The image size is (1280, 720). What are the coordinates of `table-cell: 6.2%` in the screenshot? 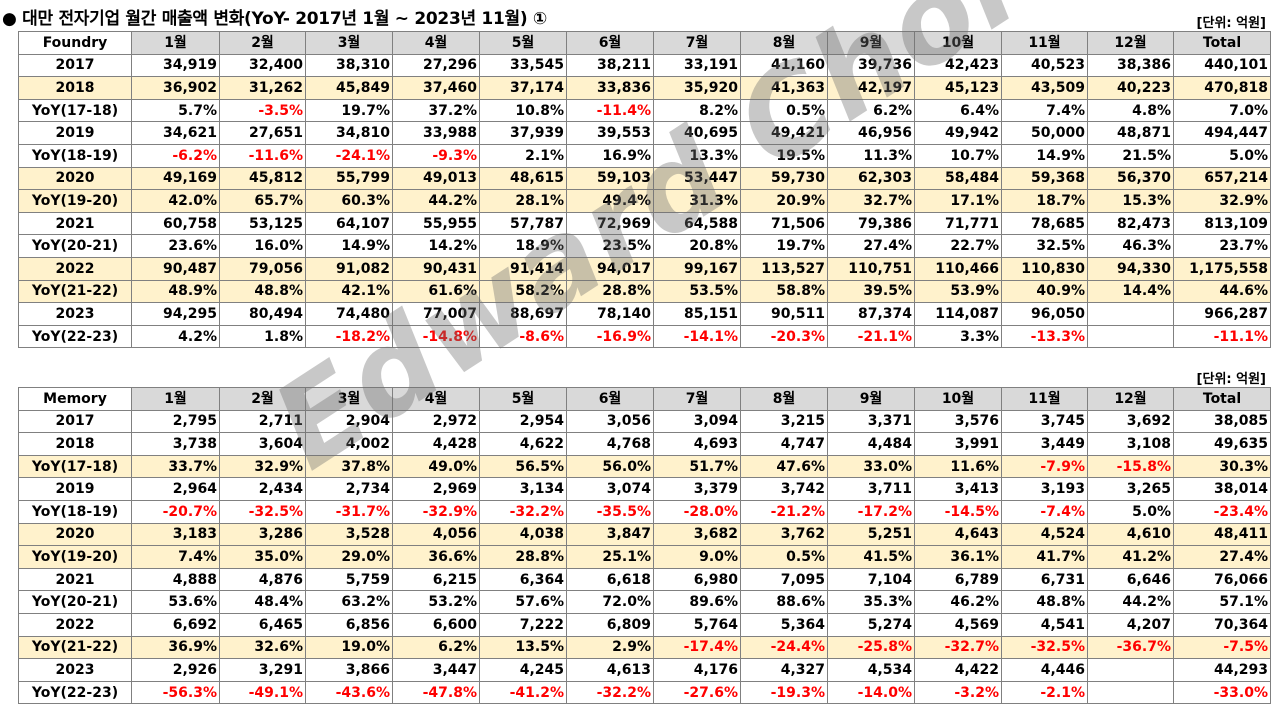 It's located at (871, 110).